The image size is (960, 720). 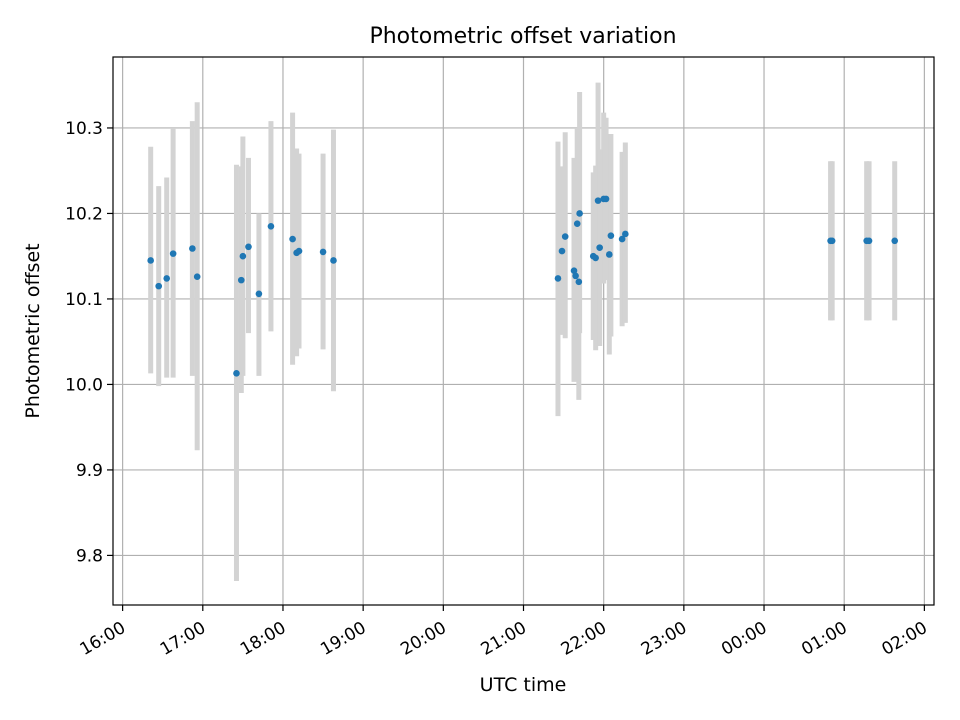 What do you see at coordinates (84, 129) in the screenshot?
I see `y-tick-label: 10.3` at bounding box center [84, 129].